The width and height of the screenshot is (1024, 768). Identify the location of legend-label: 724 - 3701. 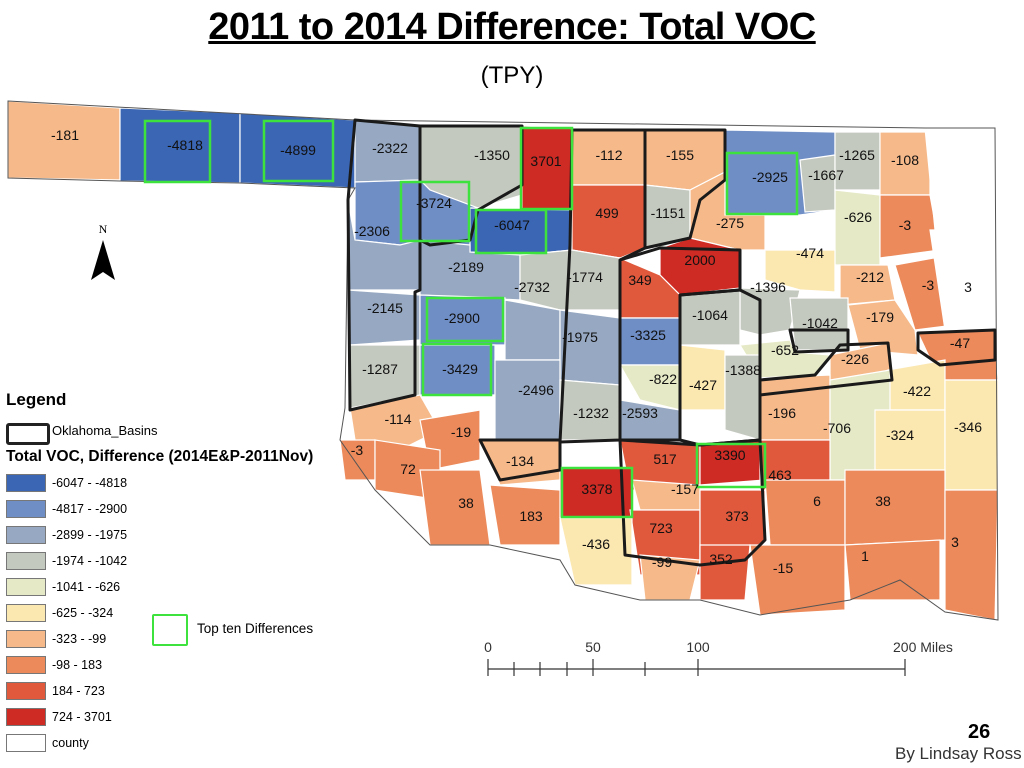
(82, 717).